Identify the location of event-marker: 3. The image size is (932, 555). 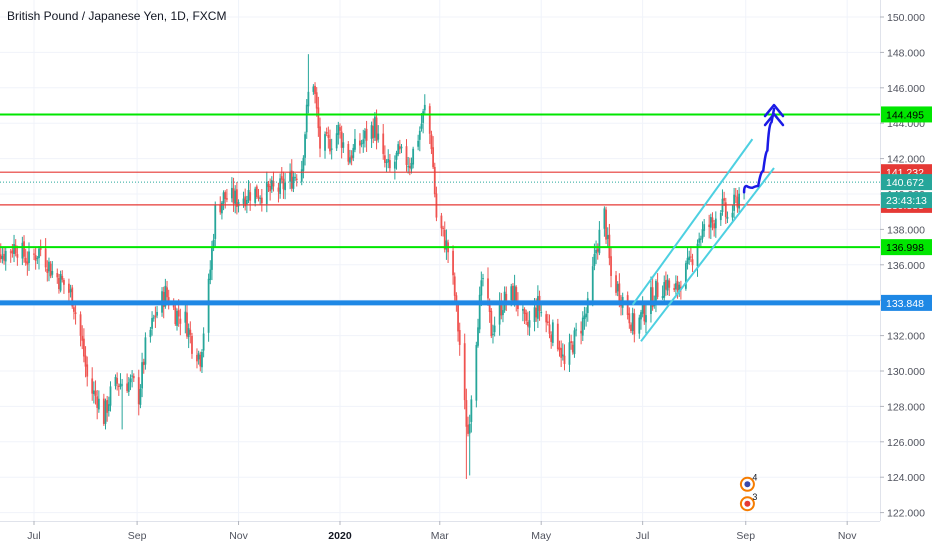
(748, 502).